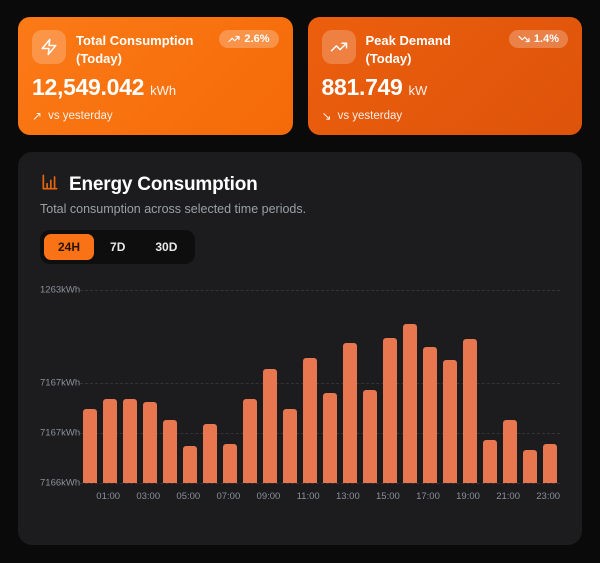 The image size is (600, 563). Describe the element at coordinates (370, 436) in the screenshot. I see `bar-14:00` at that location.